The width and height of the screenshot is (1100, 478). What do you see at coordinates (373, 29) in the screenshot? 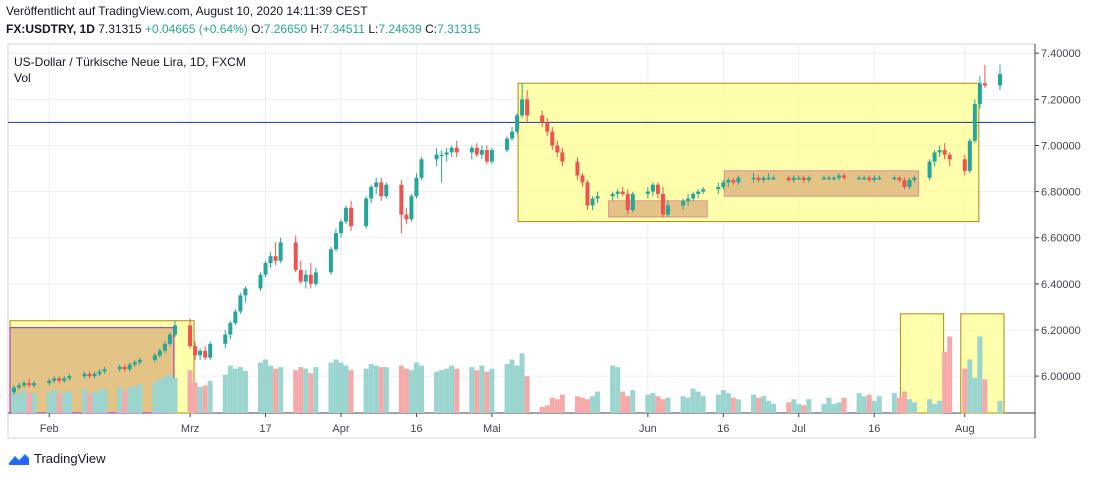
I see `low-label: L:` at bounding box center [373, 29].